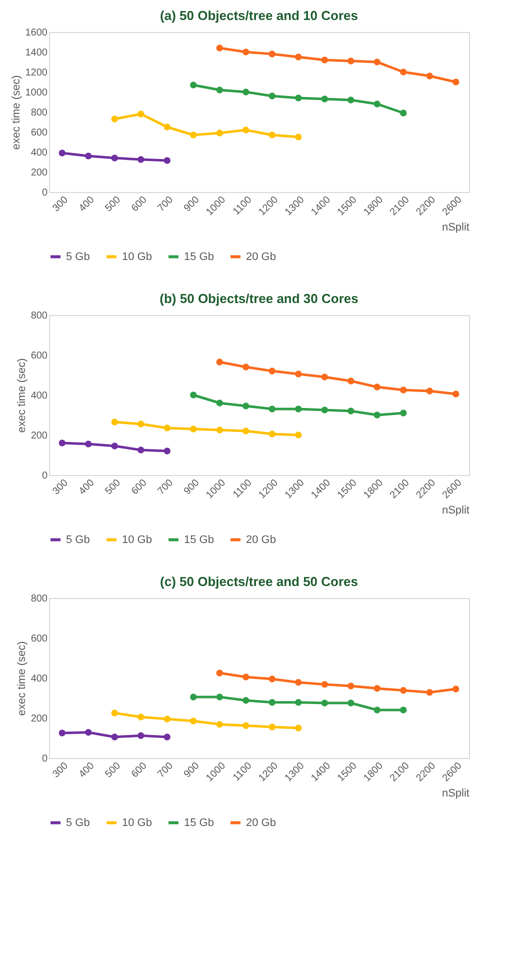 The width and height of the screenshot is (524, 965). What do you see at coordinates (87, 487) in the screenshot?
I see `x-tick-label: 400` at bounding box center [87, 487].